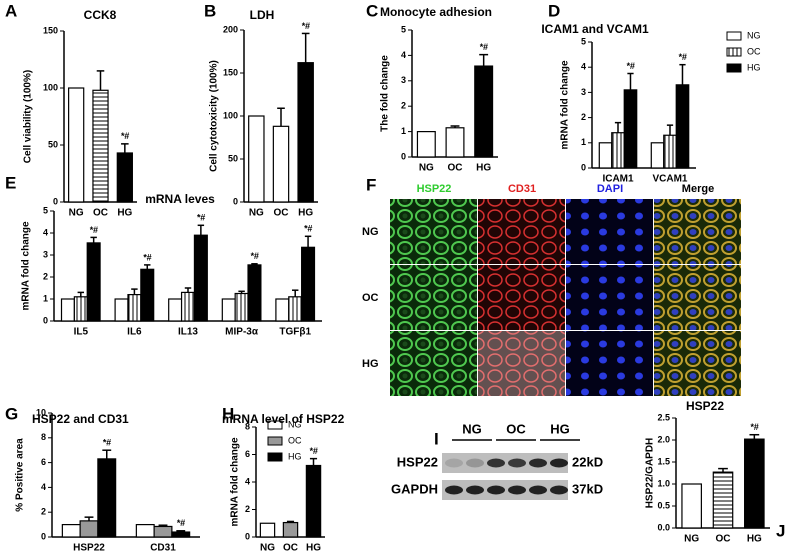 This screenshot has height=554, width=796. Describe the element at coordinates (436, 12) in the screenshot. I see `chart-title: Monocyte adhesion` at that location.